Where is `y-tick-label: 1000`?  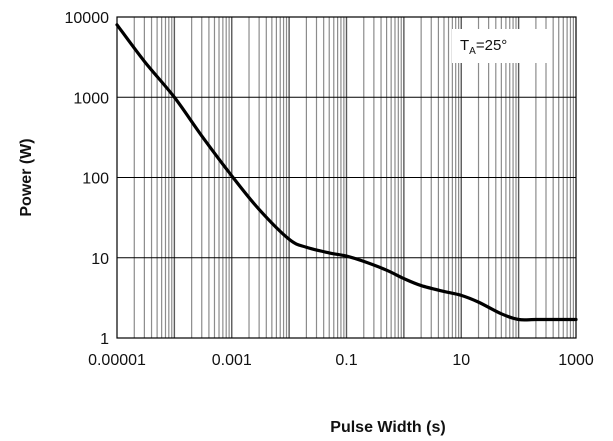 y-tick-label: 1000 is located at coordinates (91, 98).